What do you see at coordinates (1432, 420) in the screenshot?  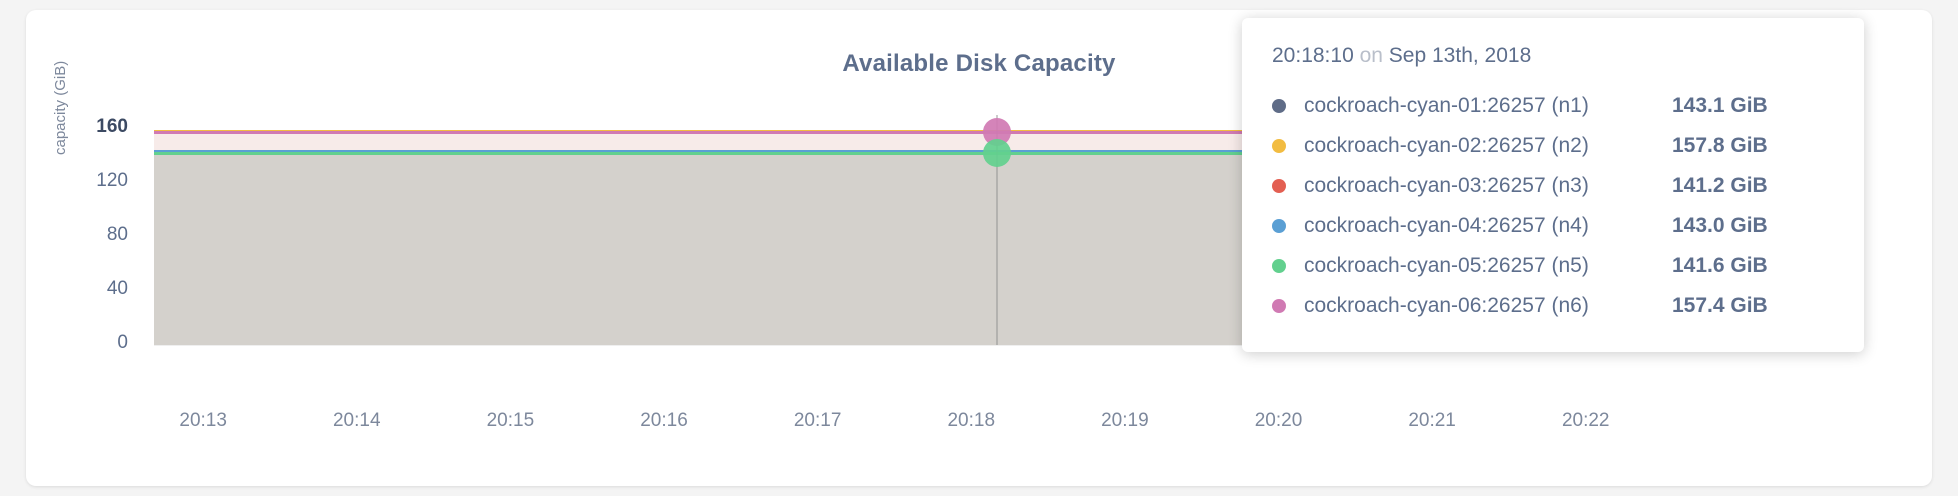 I see `x-tick-label: 20:21` at bounding box center [1432, 420].